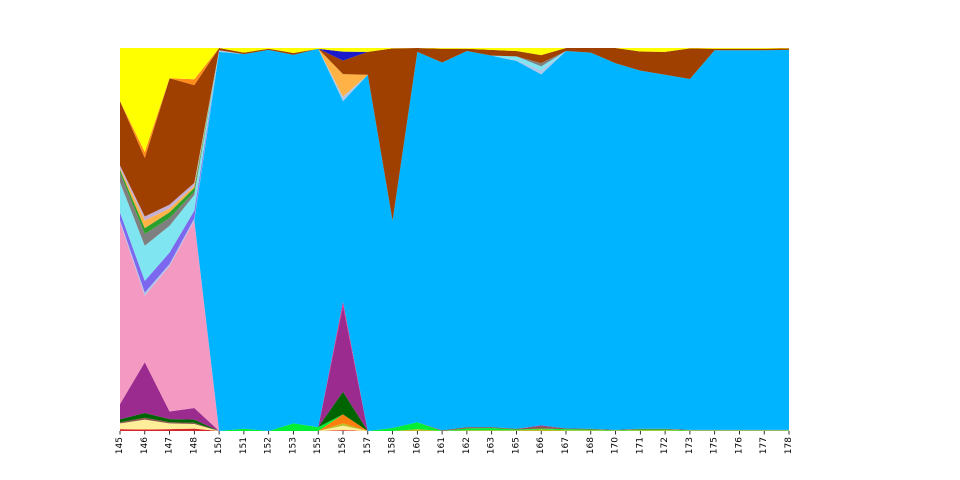  I want to click on x-tick-label: 160, so click(417, 445).